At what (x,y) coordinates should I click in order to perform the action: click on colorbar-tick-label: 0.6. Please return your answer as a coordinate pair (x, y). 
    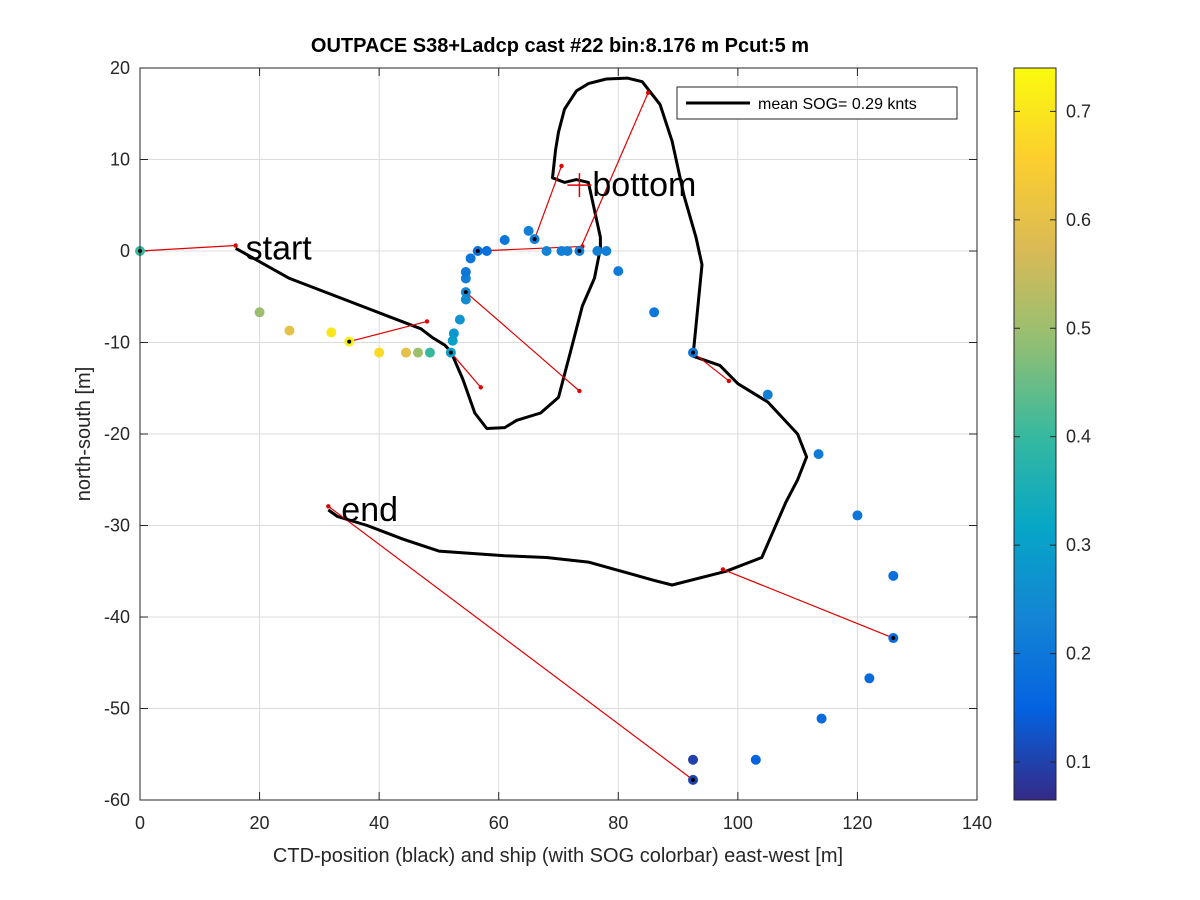
    Looking at the image, I should click on (1078, 220).